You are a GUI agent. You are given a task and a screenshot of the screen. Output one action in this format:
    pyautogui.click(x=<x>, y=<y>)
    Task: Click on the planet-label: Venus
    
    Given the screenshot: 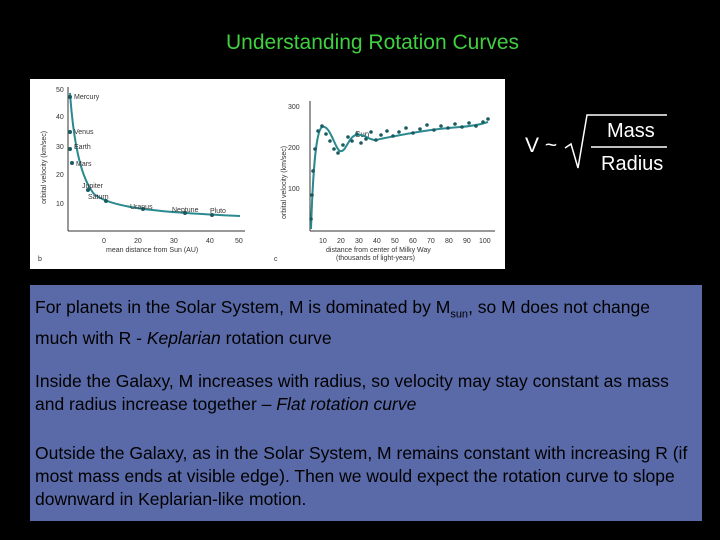 What is the action you would take?
    pyautogui.click(x=84, y=132)
    